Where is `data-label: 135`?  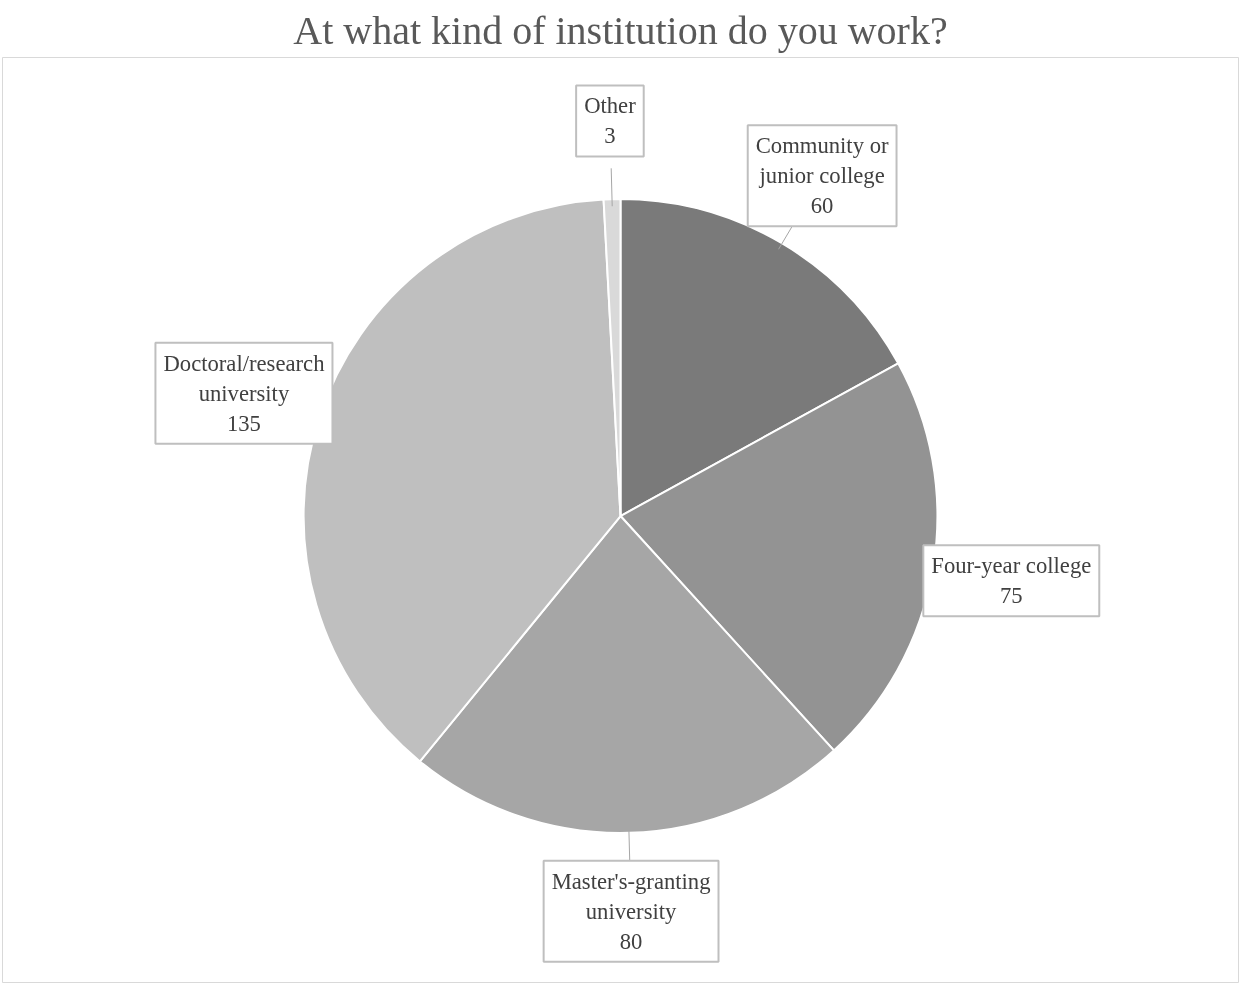 data-label: 135 is located at coordinates (243, 423).